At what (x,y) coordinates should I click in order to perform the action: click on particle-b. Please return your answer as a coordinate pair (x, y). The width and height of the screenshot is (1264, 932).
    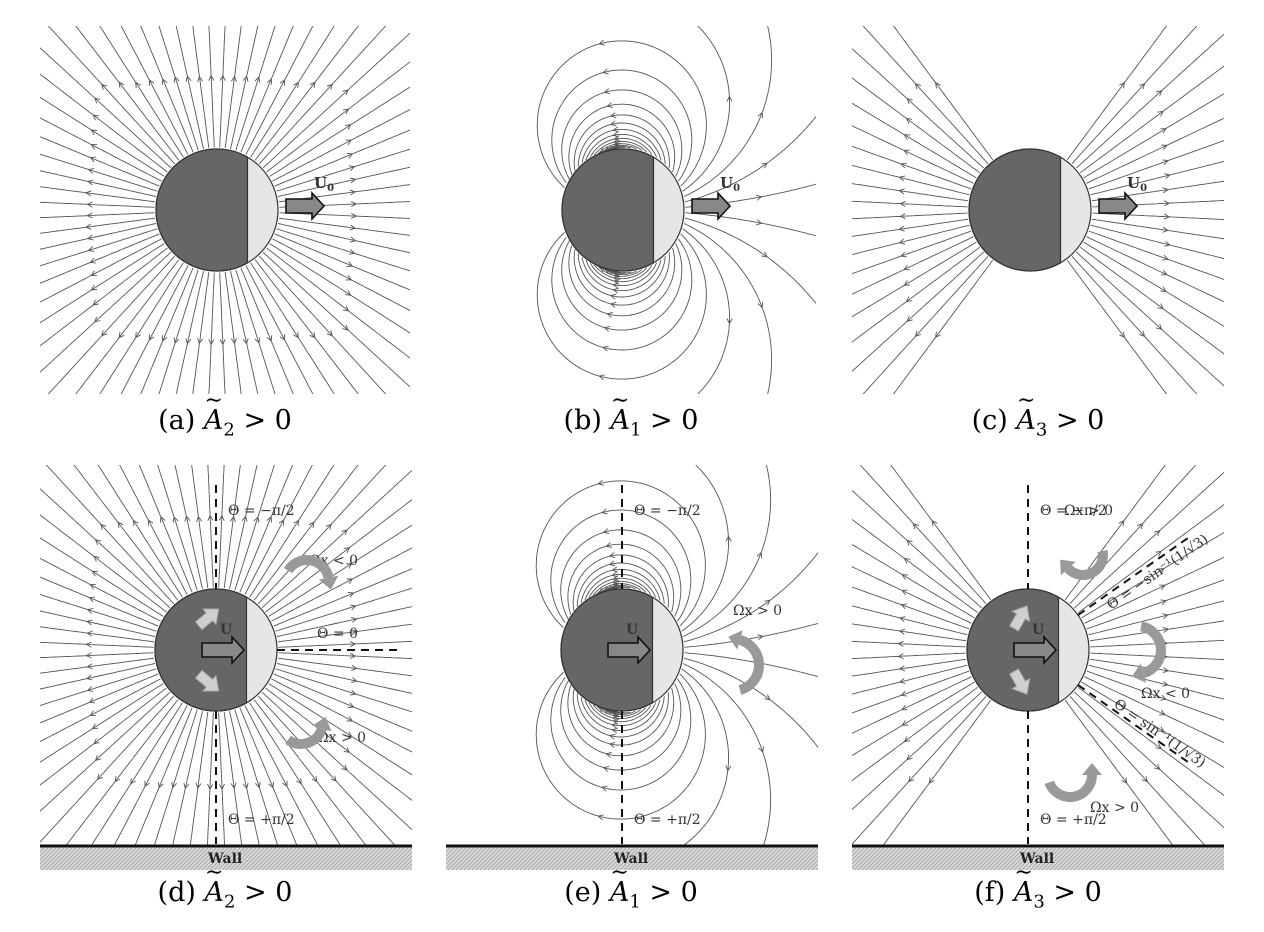
    Looking at the image, I should click on (623, 210).